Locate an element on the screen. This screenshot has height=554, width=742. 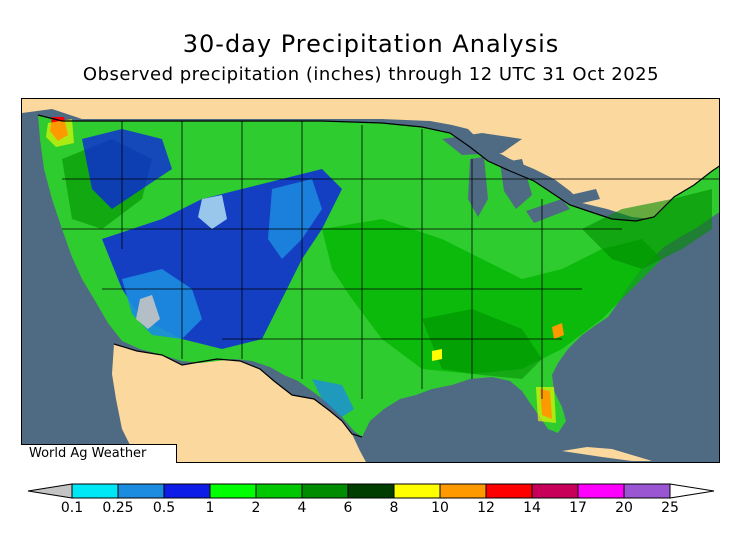
precip-patch-southeast is located at coordinates (482, 344).